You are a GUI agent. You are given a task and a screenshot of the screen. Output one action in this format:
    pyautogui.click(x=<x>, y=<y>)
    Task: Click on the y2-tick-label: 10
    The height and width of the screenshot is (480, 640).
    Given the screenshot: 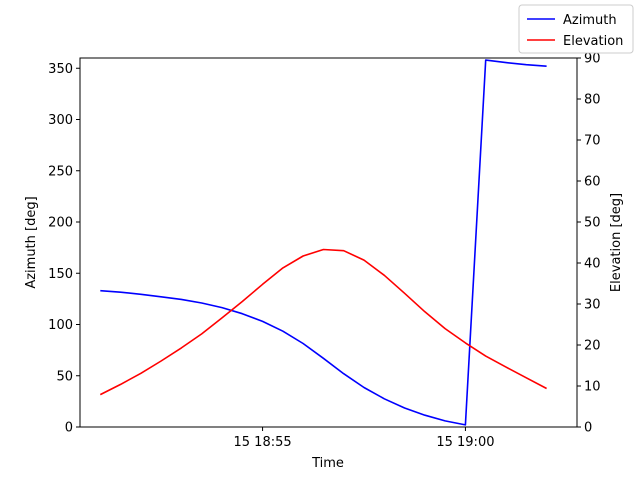 What is the action you would take?
    pyautogui.click(x=592, y=387)
    